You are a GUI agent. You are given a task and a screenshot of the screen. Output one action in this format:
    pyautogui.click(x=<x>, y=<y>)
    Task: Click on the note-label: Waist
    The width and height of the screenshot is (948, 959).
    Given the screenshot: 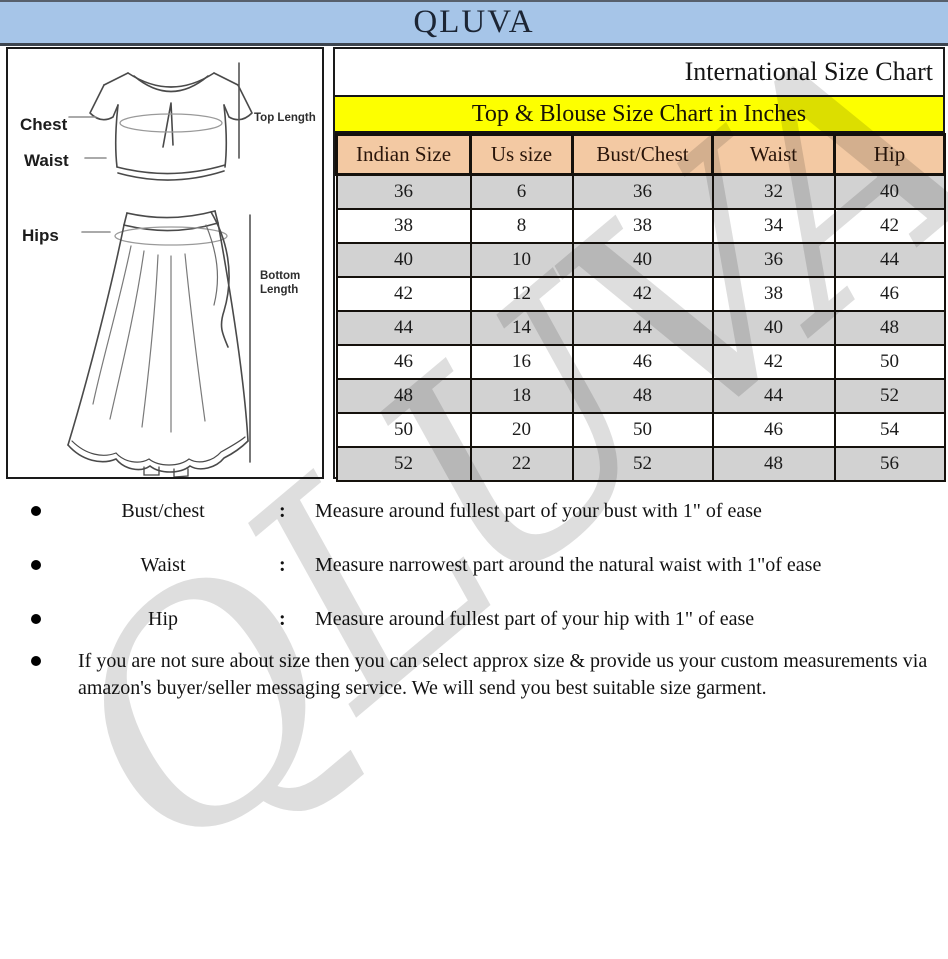 What is the action you would take?
    pyautogui.click(x=163, y=565)
    